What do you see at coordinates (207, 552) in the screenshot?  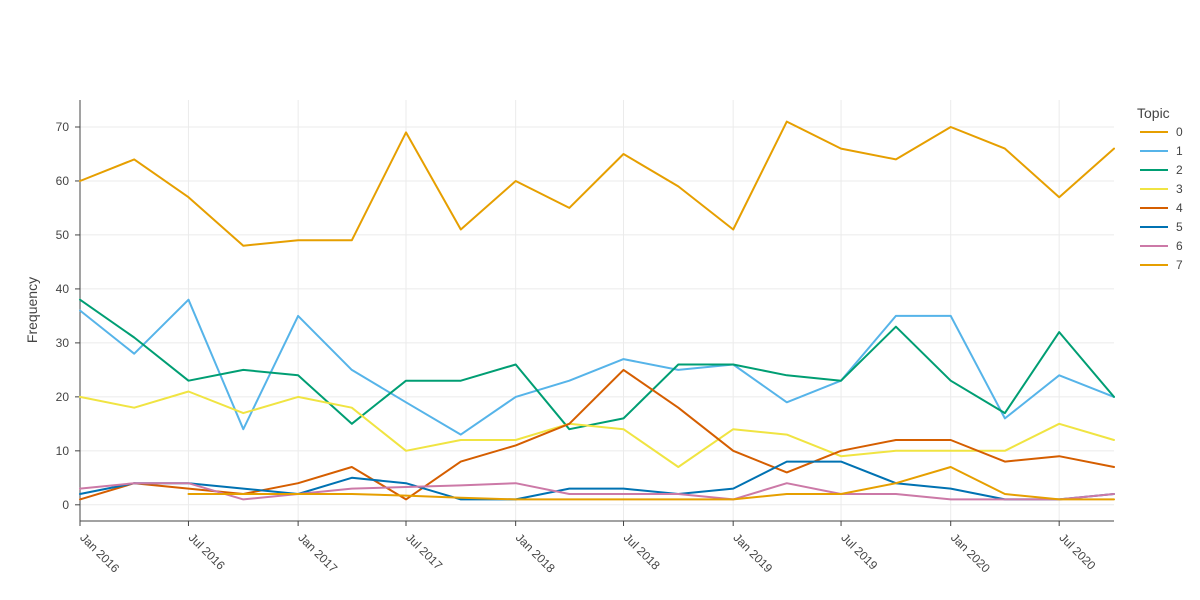 I see `x-tick-label: Jul 2016` at bounding box center [207, 552].